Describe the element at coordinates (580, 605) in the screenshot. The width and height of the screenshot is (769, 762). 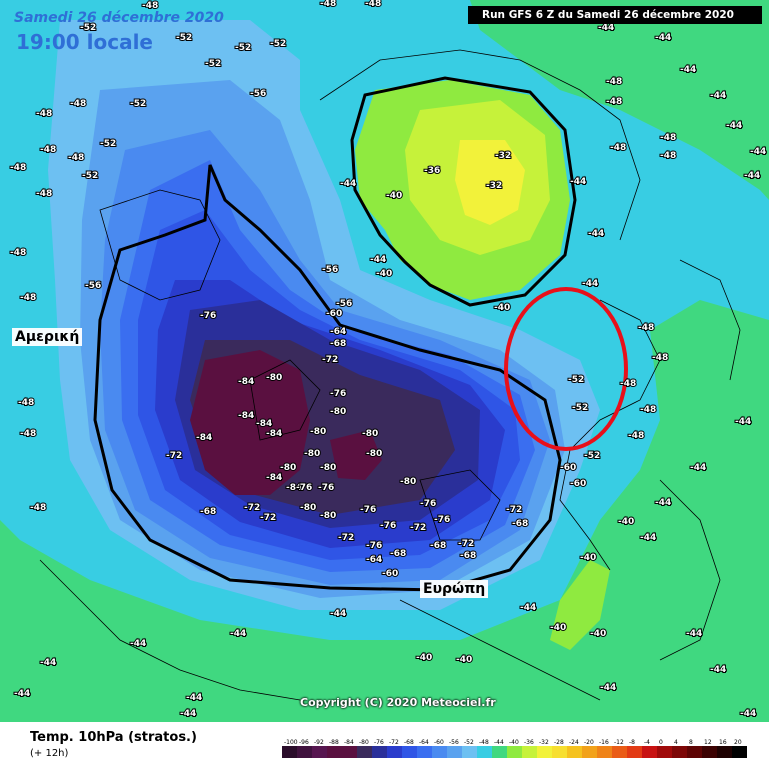
I see `region-40b` at that location.